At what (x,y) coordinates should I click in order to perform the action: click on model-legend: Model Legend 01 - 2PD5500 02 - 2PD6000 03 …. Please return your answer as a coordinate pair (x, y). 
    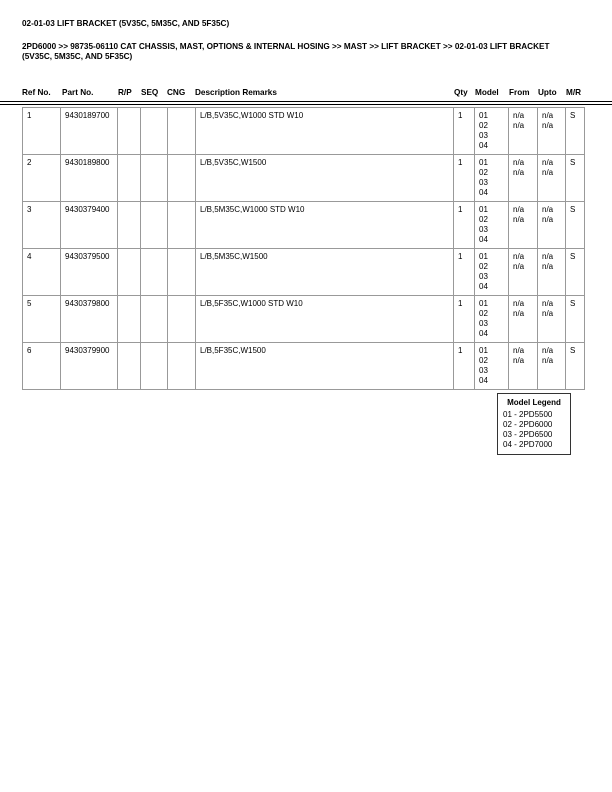
    Looking at the image, I should click on (534, 424).